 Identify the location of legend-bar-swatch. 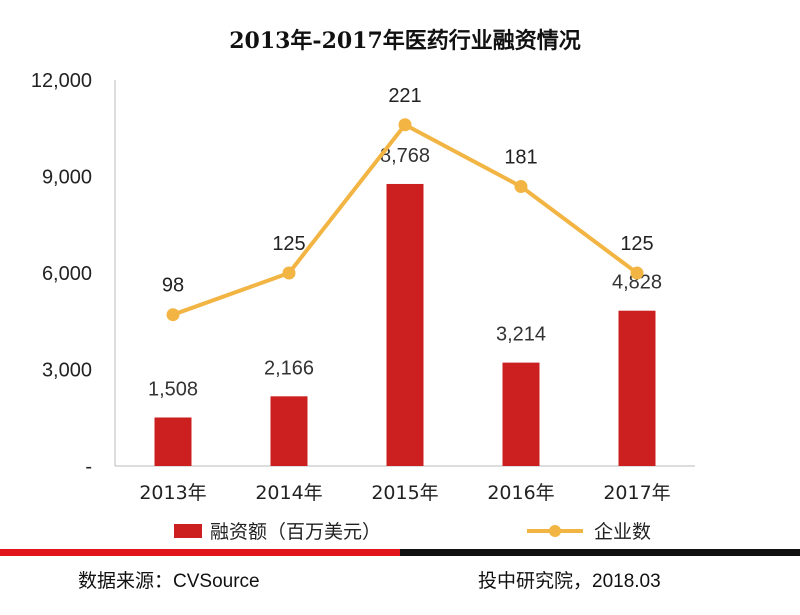
(188, 531).